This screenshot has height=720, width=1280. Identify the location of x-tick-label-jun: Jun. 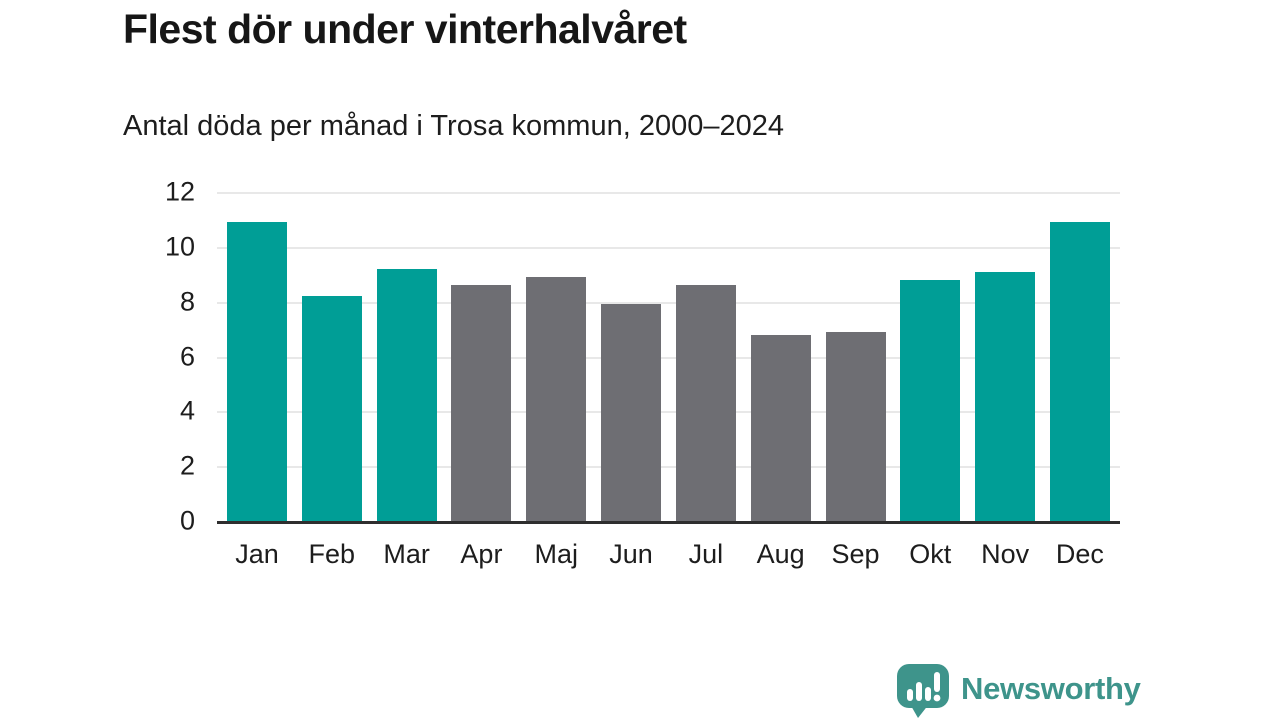
(631, 554).